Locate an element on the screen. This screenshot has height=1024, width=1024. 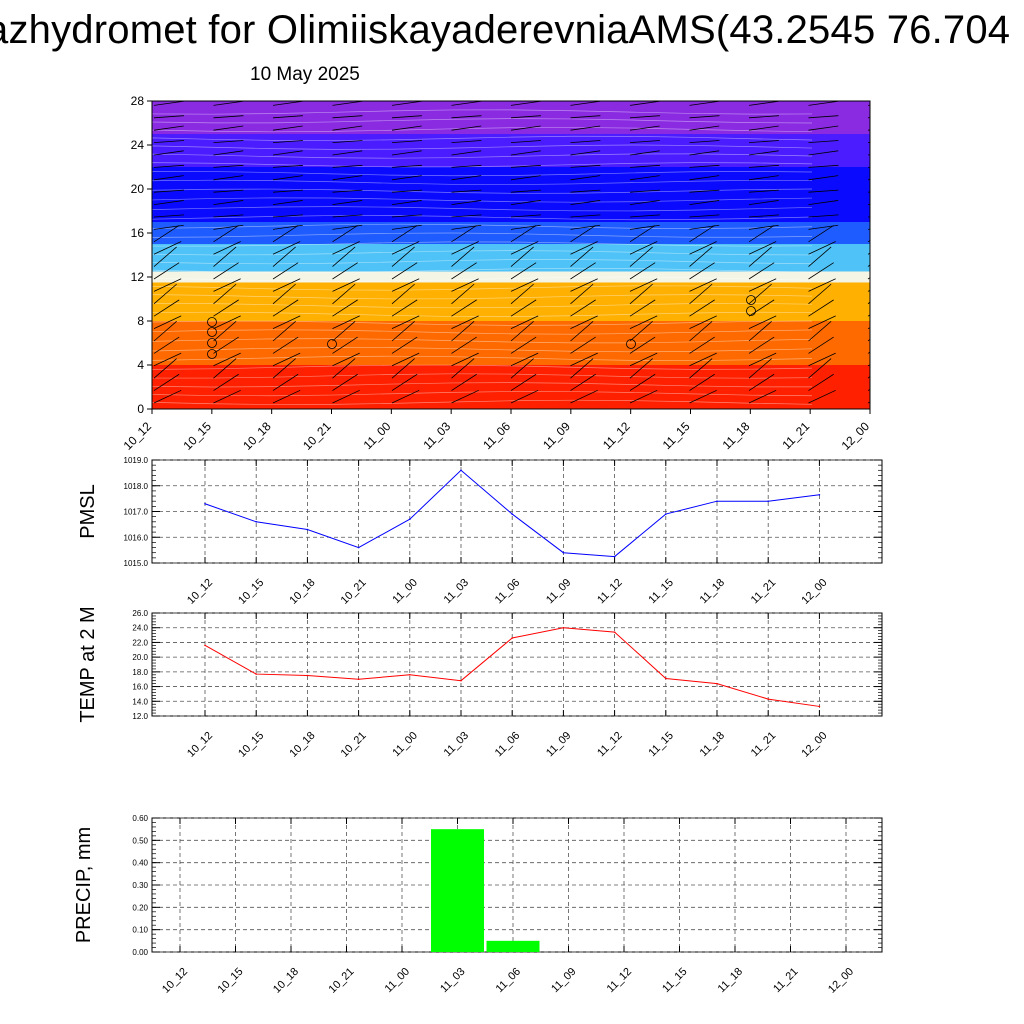
x-tick-label: 11_06 is located at coordinates (508, 592).